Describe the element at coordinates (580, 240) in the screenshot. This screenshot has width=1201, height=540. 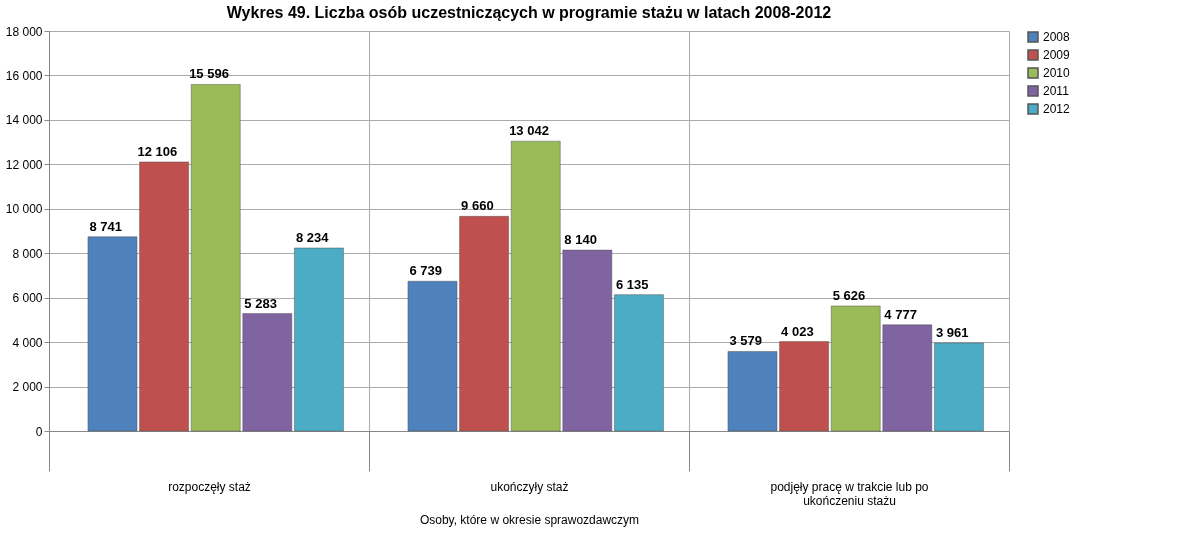
I see `data-label: 8 140` at that location.